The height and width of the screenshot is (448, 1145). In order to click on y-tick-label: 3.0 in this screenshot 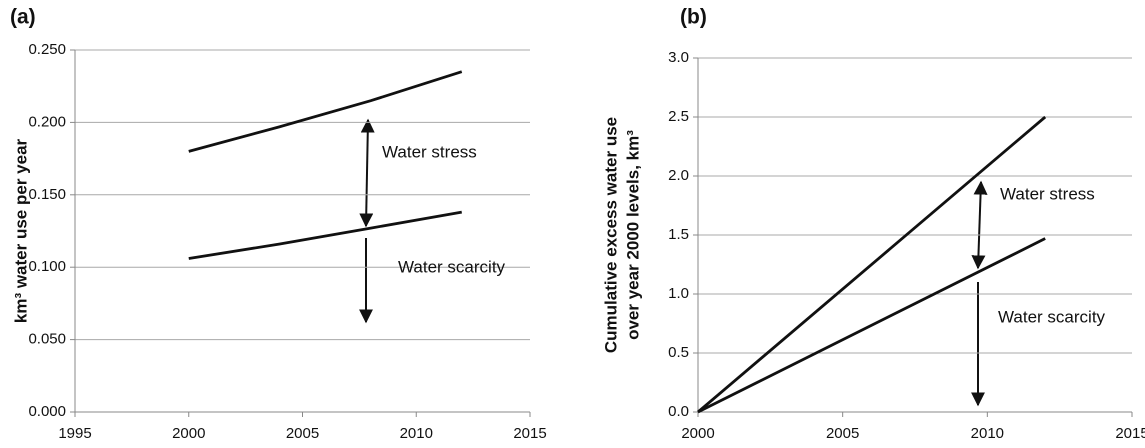, I will do `click(678, 57)`.